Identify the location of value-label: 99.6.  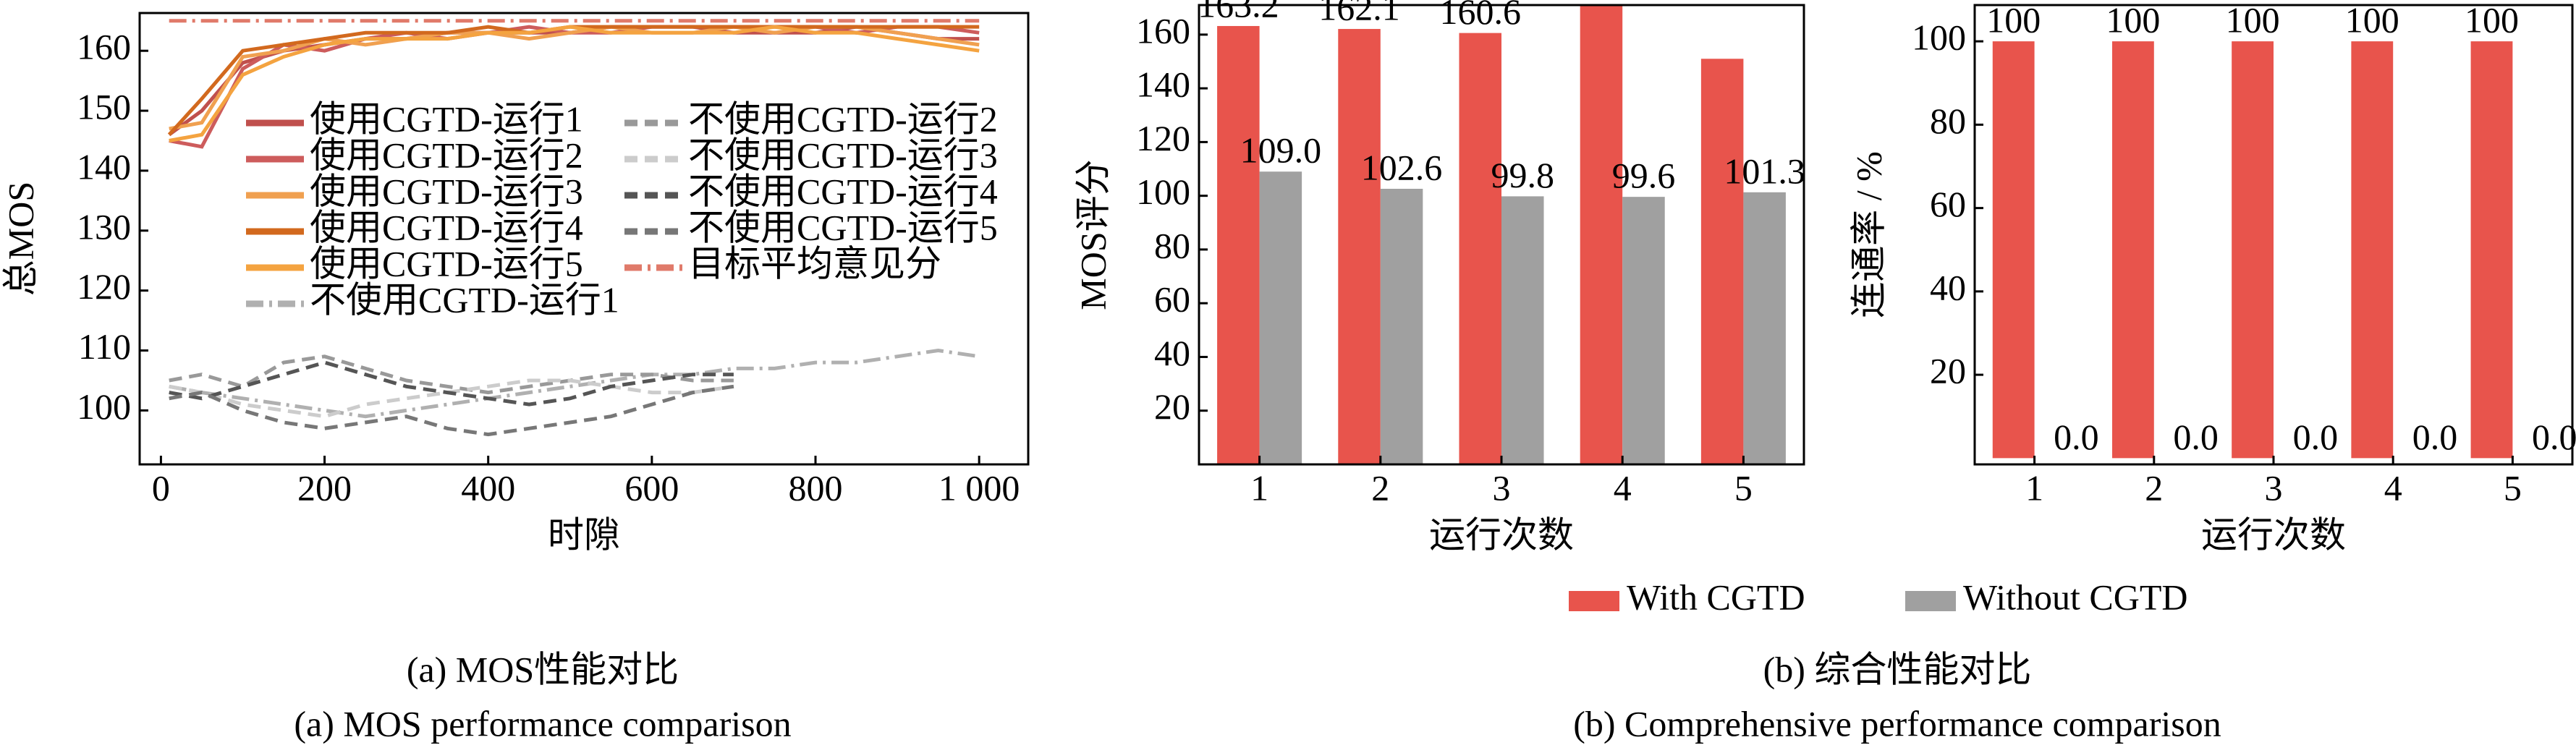
(1644, 176).